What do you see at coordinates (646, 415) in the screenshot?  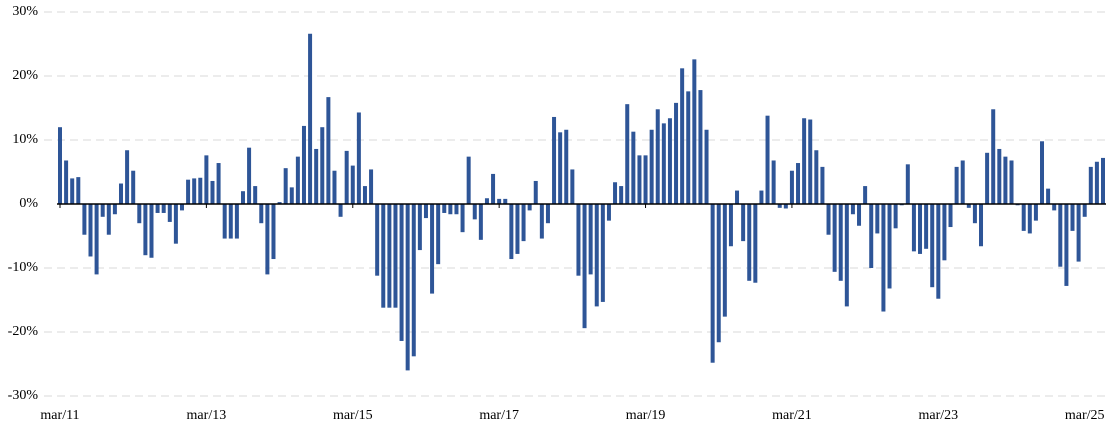 I see `x-tick-label: mar/19` at bounding box center [646, 415].